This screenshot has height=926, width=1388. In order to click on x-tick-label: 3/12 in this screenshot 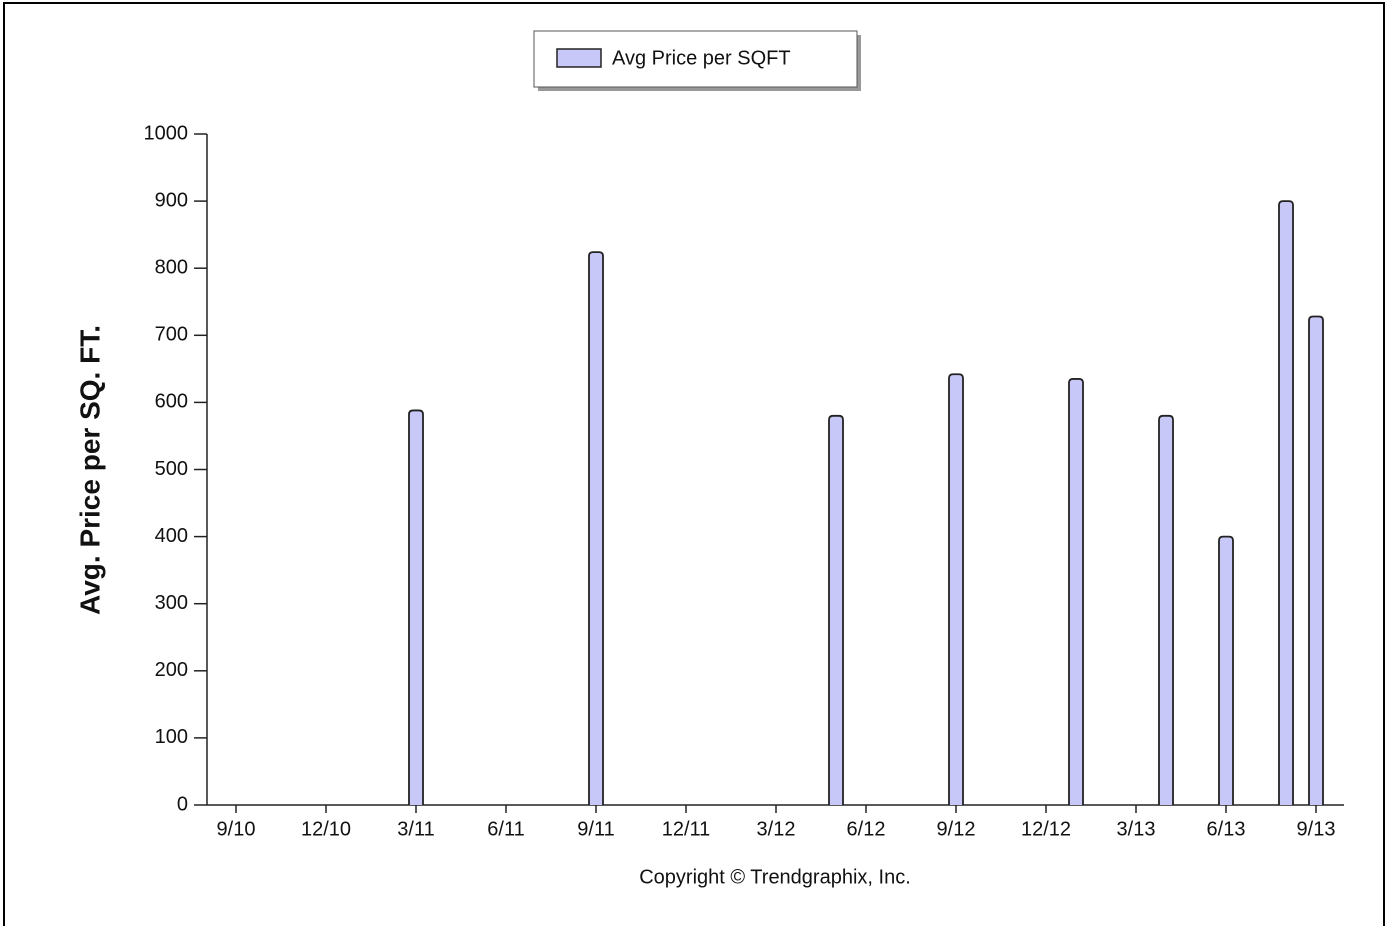, I will do `click(776, 829)`.